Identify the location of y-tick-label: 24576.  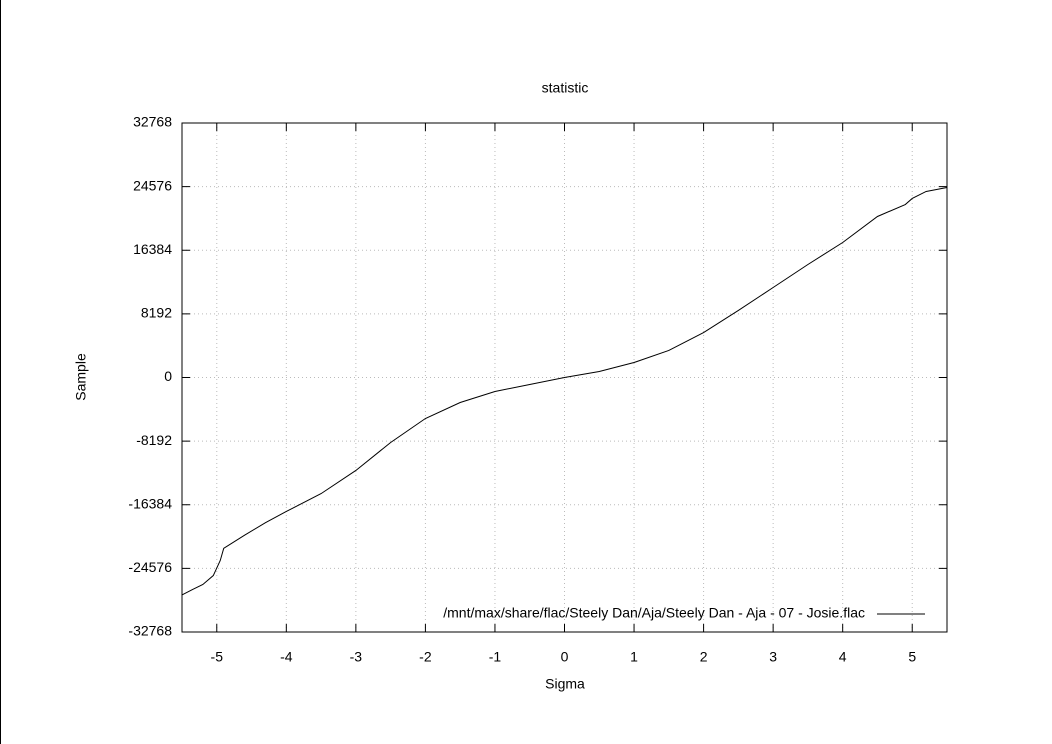
(152, 185).